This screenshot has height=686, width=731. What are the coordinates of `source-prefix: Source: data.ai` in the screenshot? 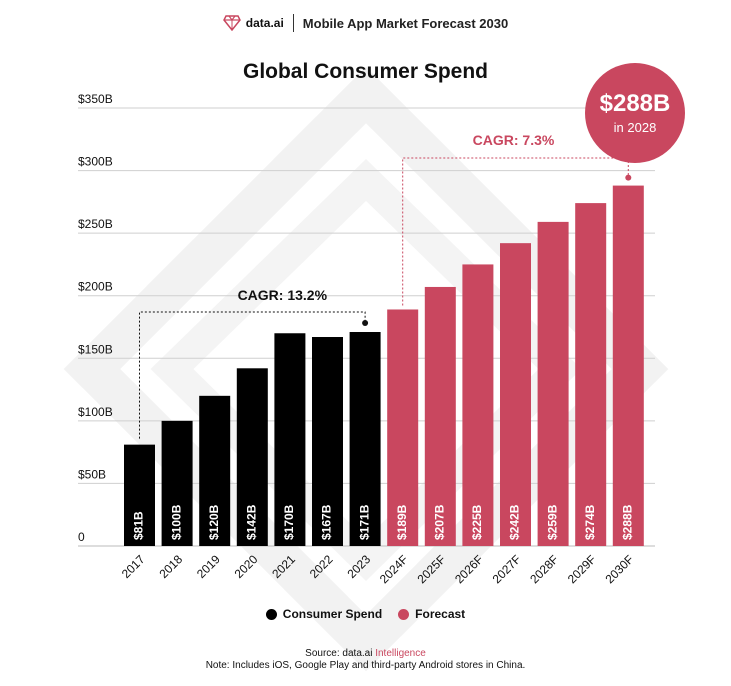 It's located at (339, 653).